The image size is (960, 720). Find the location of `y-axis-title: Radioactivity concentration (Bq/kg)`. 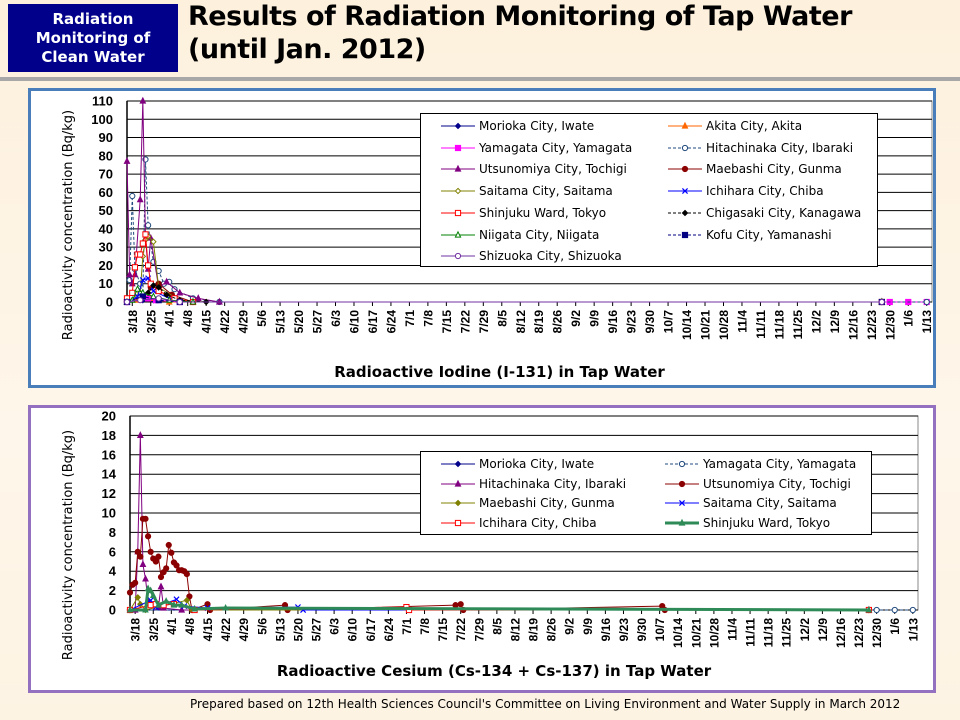

y-axis-title: Radioactivity concentration (Bq/kg) is located at coordinates (68, 545).